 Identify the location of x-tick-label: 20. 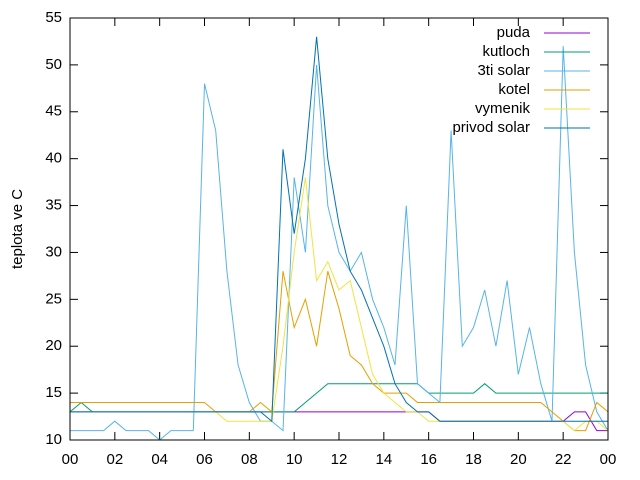
(518, 459).